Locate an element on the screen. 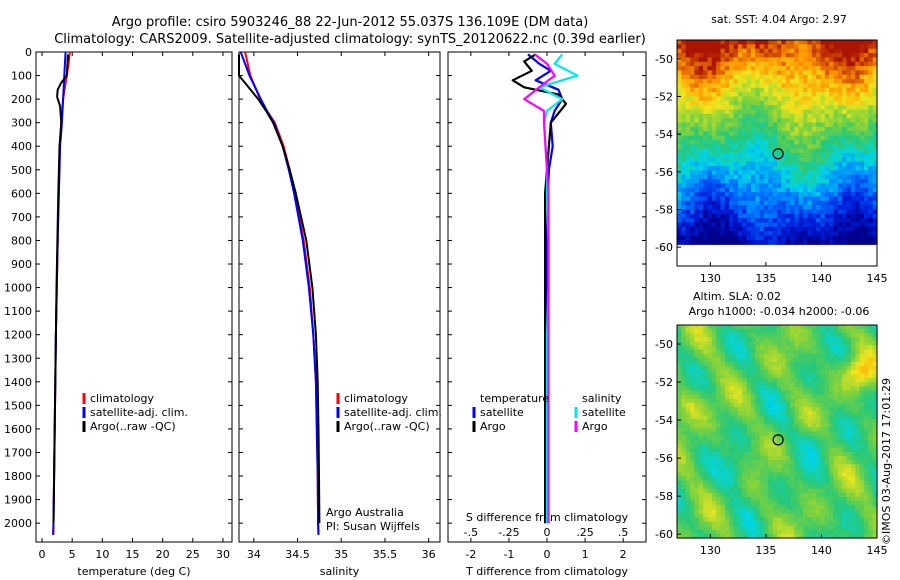 The width and height of the screenshot is (900, 580). map-y-tick-label: -60 is located at coordinates (664, 534).